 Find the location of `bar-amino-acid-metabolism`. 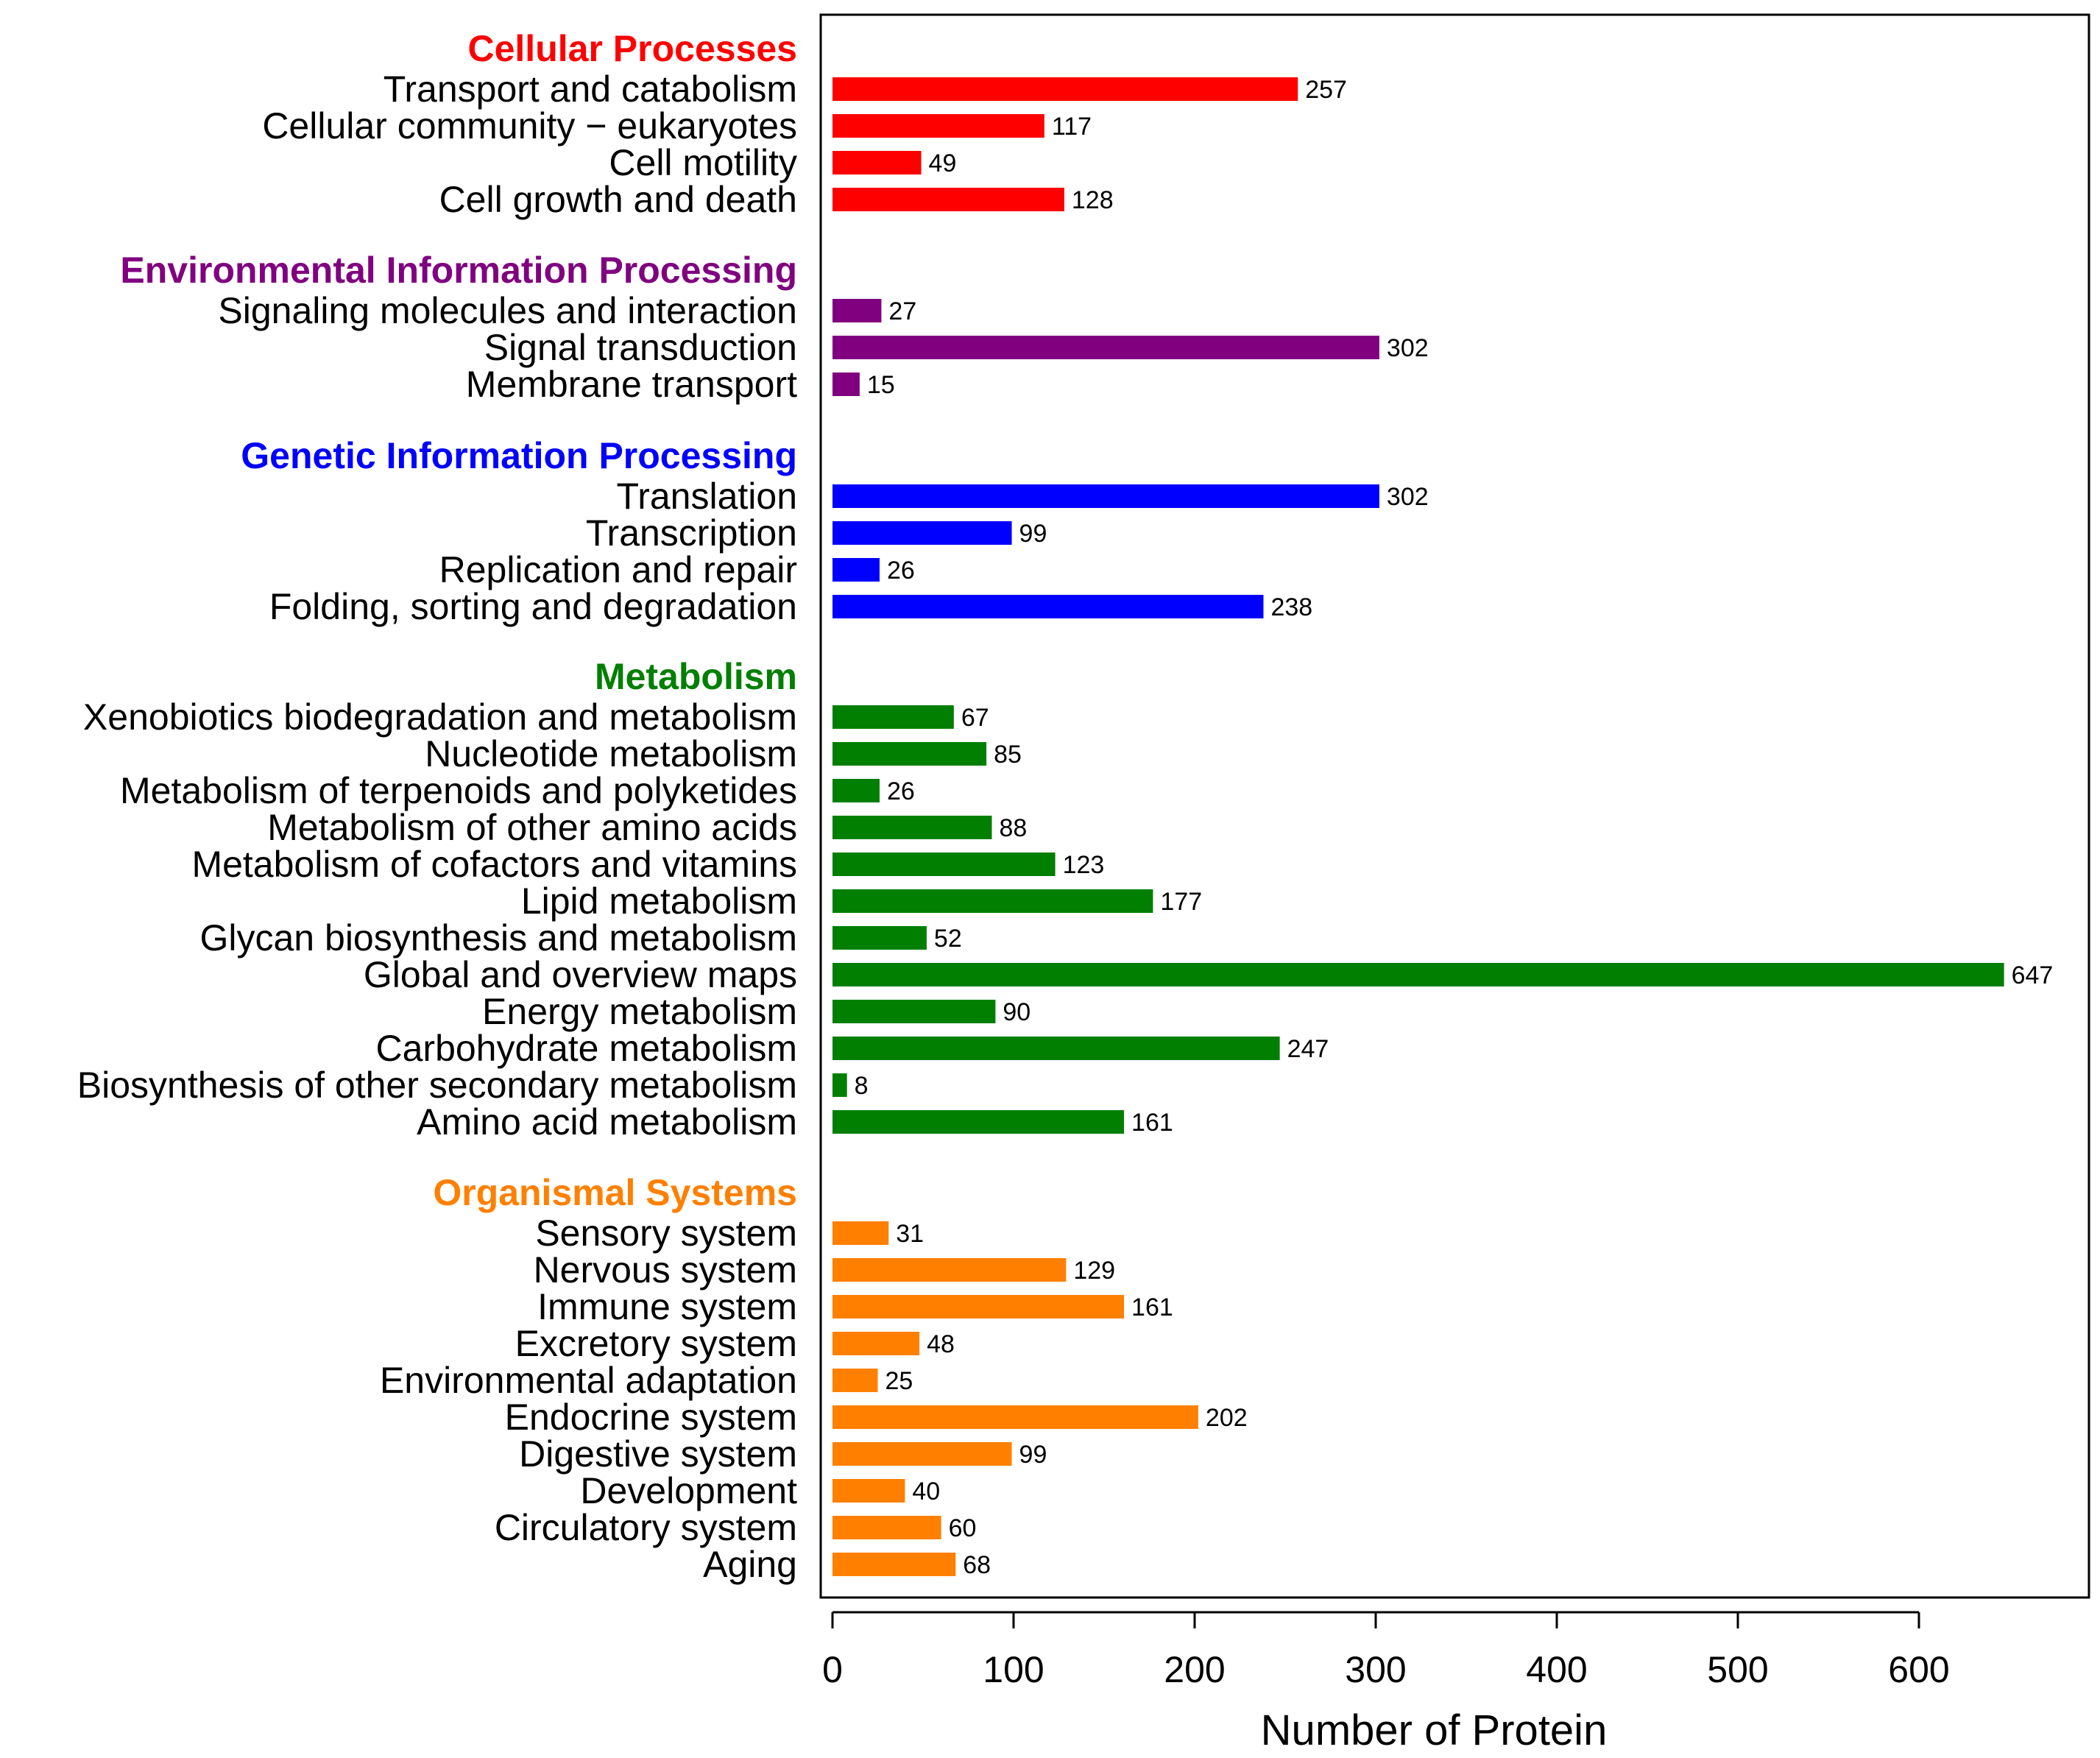

bar-amino-acid-metabolism is located at coordinates (978, 1122).